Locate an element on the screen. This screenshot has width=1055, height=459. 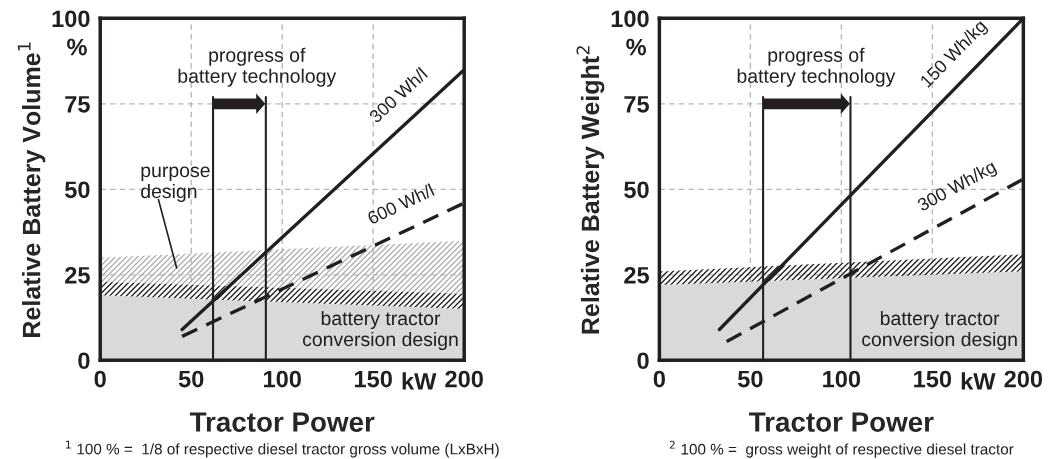
text: $^{1}$ 100 % = 1/8 of respective diesel tractor gross volume (LxBxH) is located at coordinates (282, 449).